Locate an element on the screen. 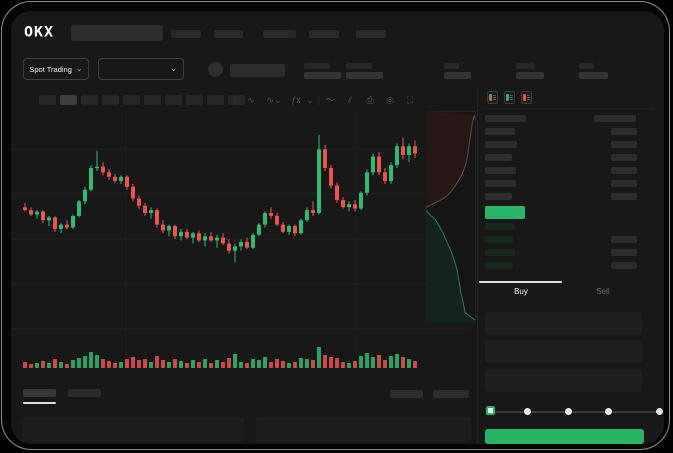  book-asks-icon is located at coordinates (526, 97).